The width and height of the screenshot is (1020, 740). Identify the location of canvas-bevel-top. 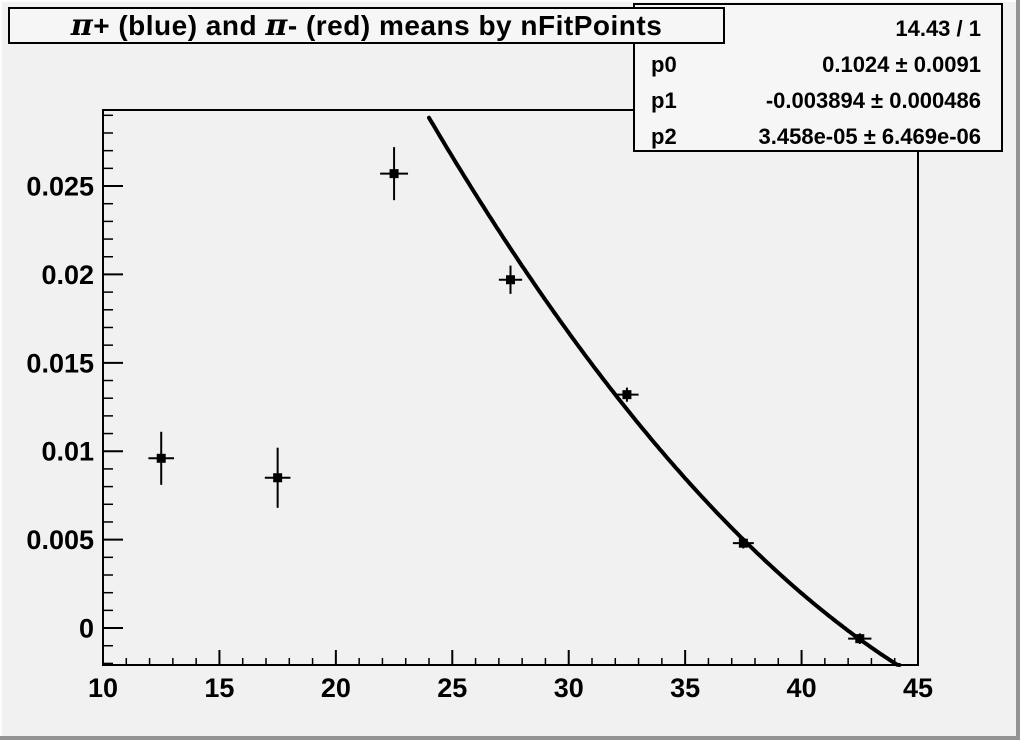
(510, 1).